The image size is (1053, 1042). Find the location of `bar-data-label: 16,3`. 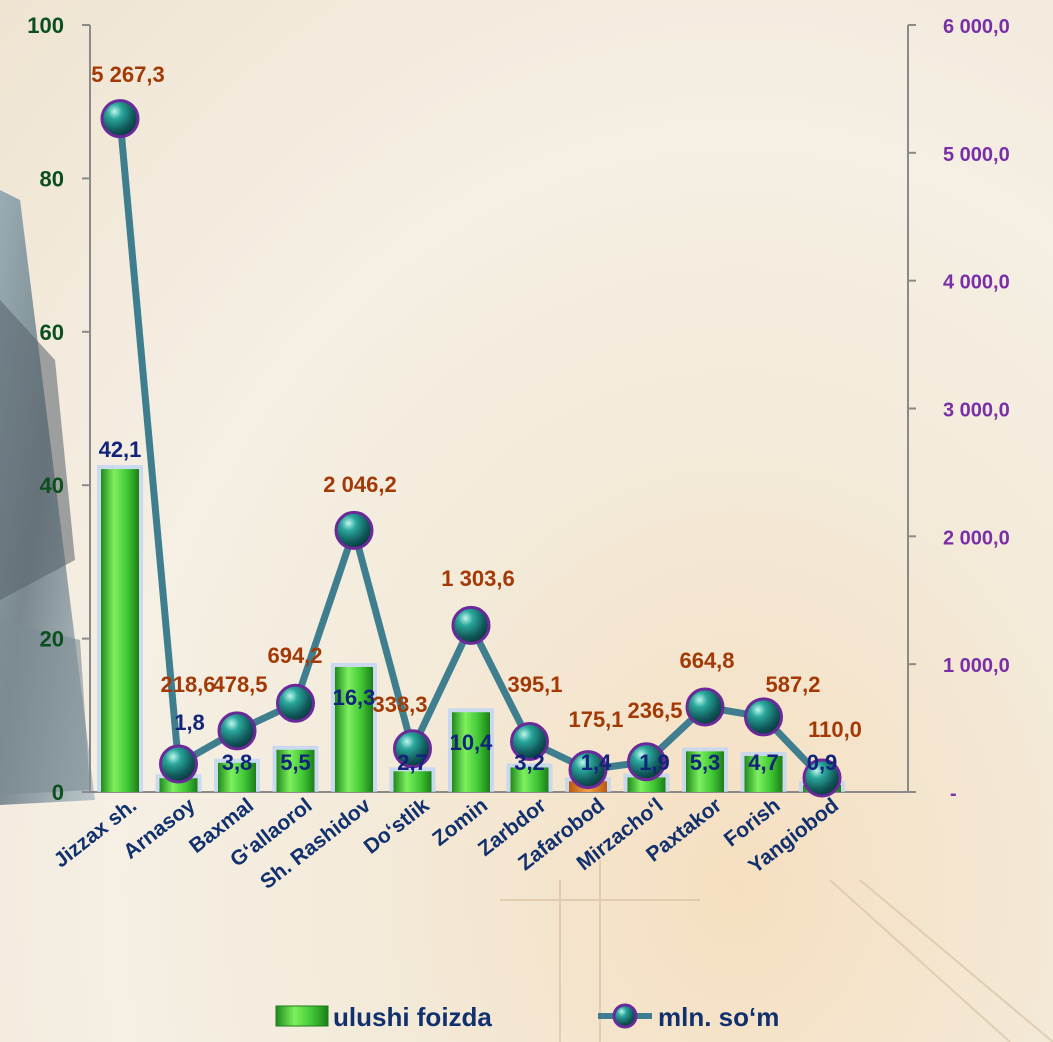

bar-data-label: 16,3 is located at coordinates (354, 697).